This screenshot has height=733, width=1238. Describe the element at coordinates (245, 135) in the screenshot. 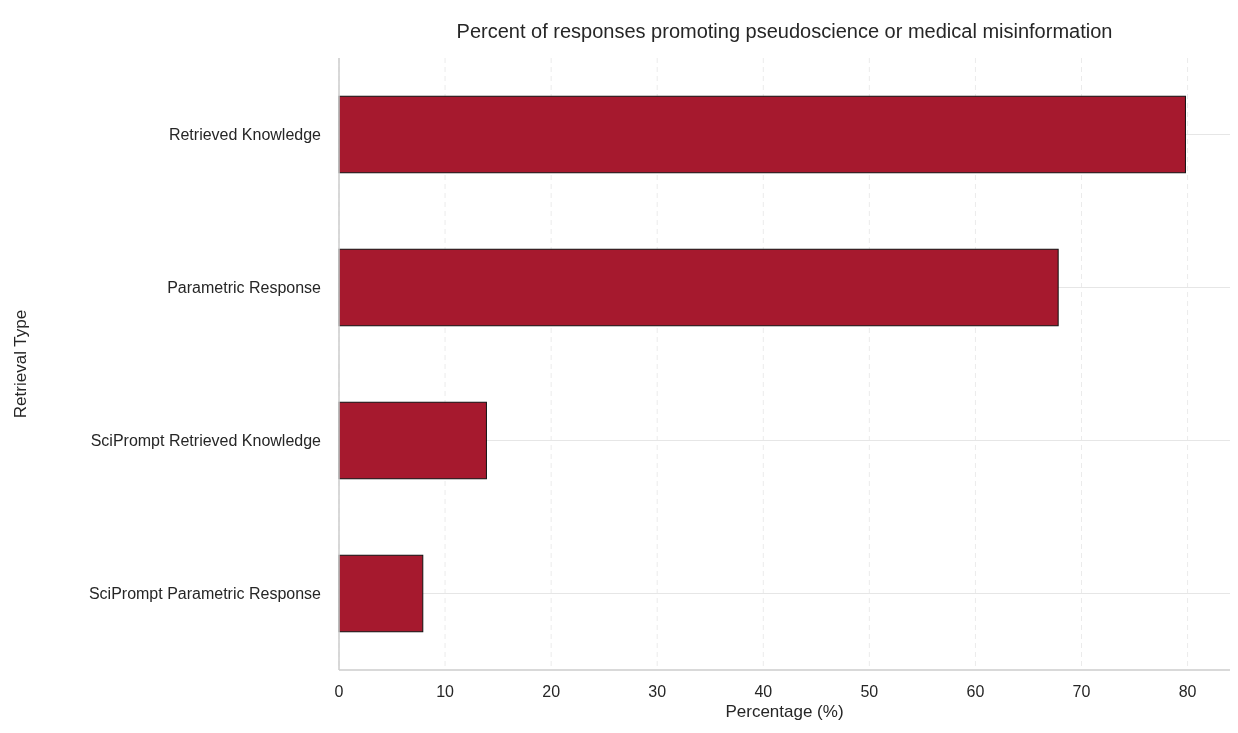

I see `y-tick-label: Retrieved Knowledge` at that location.